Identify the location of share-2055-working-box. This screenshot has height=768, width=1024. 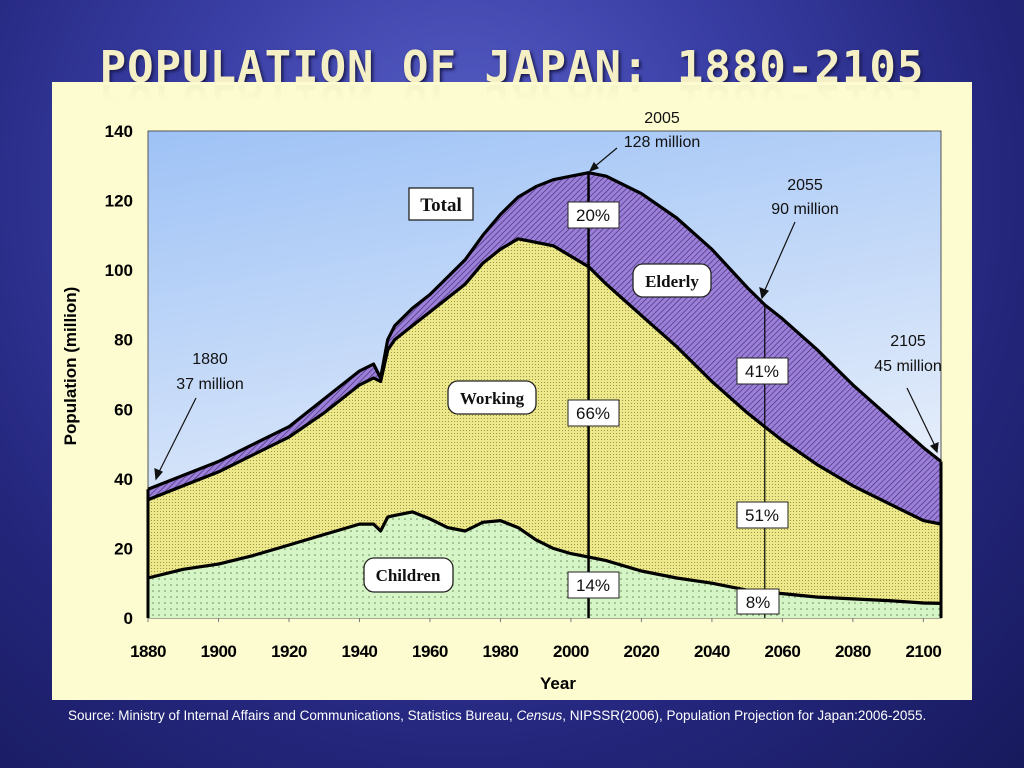
(762, 515).